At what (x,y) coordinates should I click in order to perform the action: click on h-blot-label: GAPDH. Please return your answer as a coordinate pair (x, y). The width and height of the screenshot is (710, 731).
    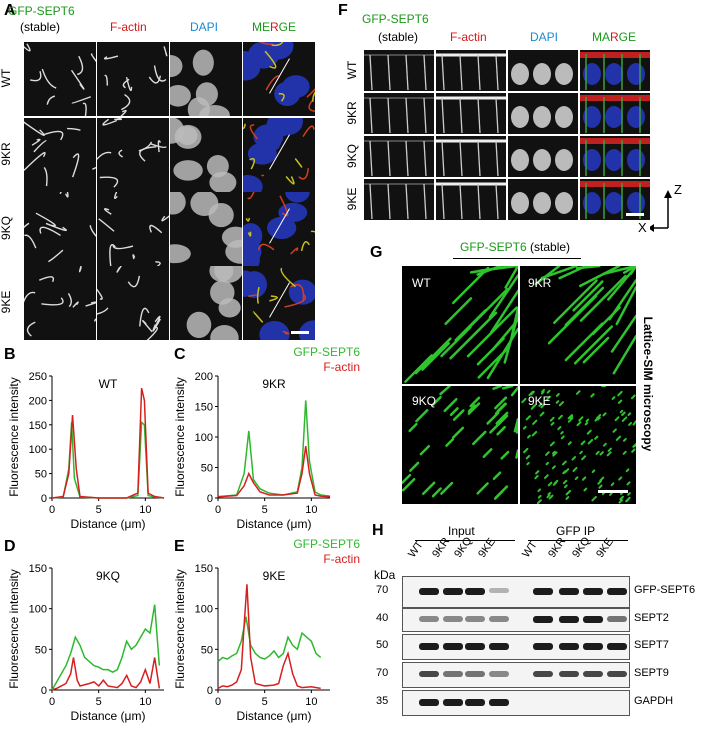
    Looking at the image, I should click on (654, 701).